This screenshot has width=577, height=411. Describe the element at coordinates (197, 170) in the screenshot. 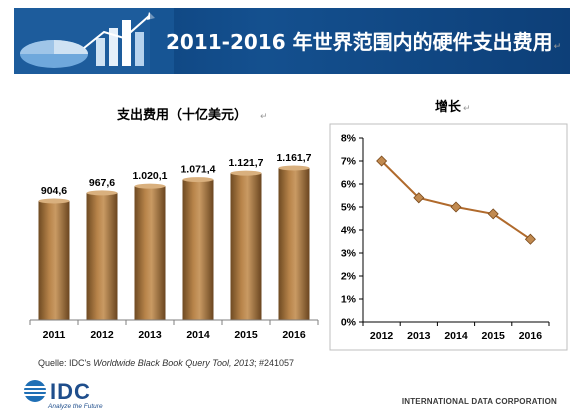

I see `bar-value-label: 1.071,4` at that location.